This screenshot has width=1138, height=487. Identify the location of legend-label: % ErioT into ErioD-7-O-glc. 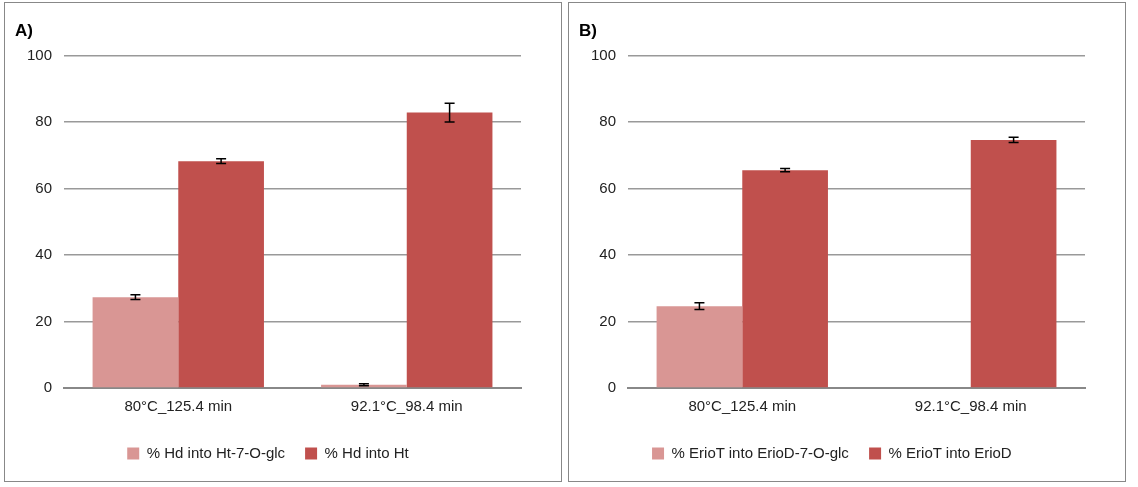
(760, 452).